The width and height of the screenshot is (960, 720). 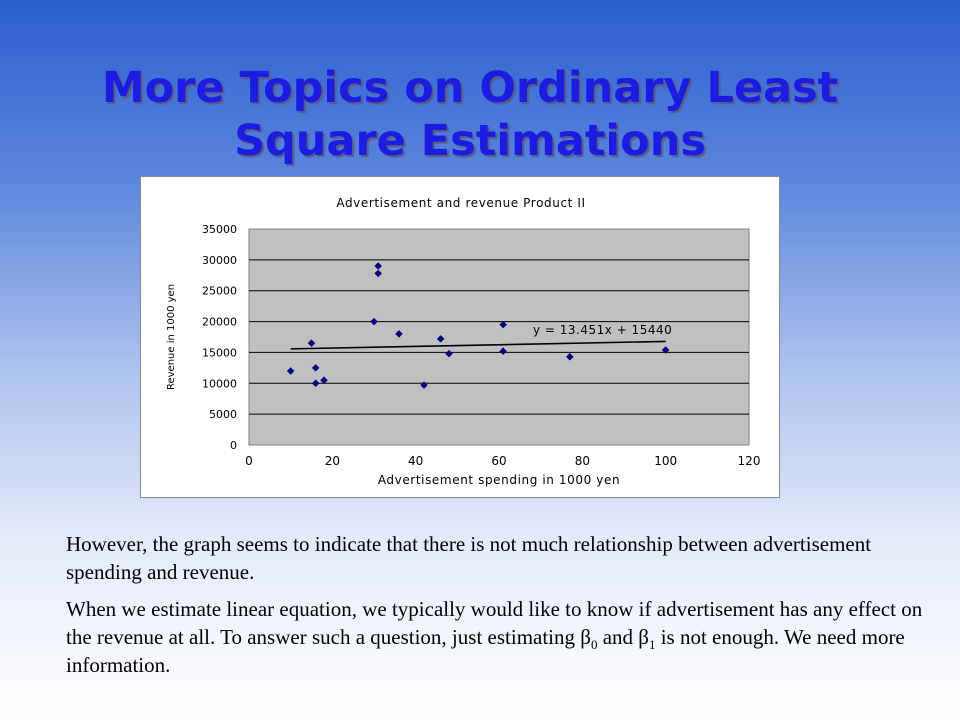 I want to click on slide-title-line-1: More Topics on Ordinary Least, so click(x=470, y=88).